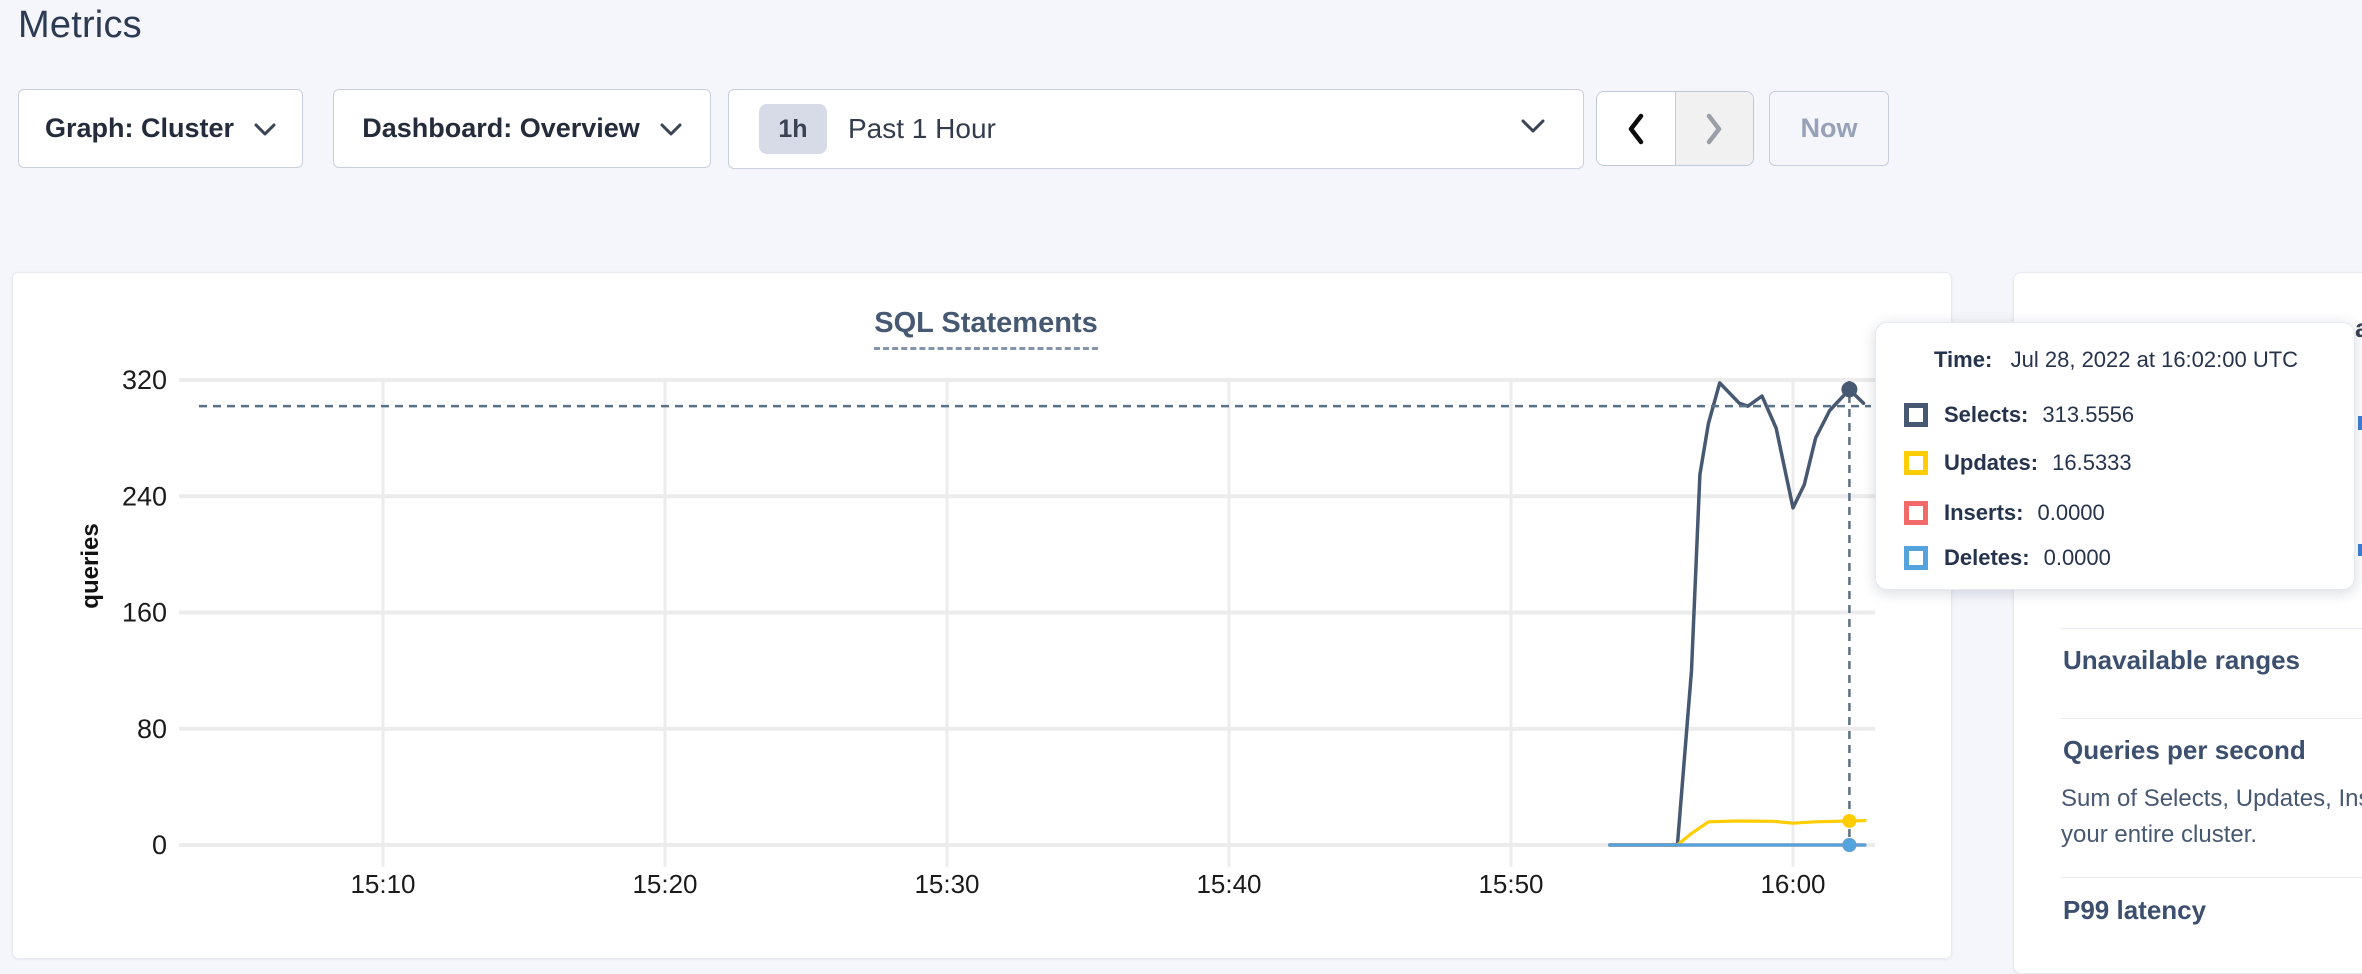  What do you see at coordinates (922, 128) in the screenshot?
I see `time-range-label: Past 1 Hour` at bounding box center [922, 128].